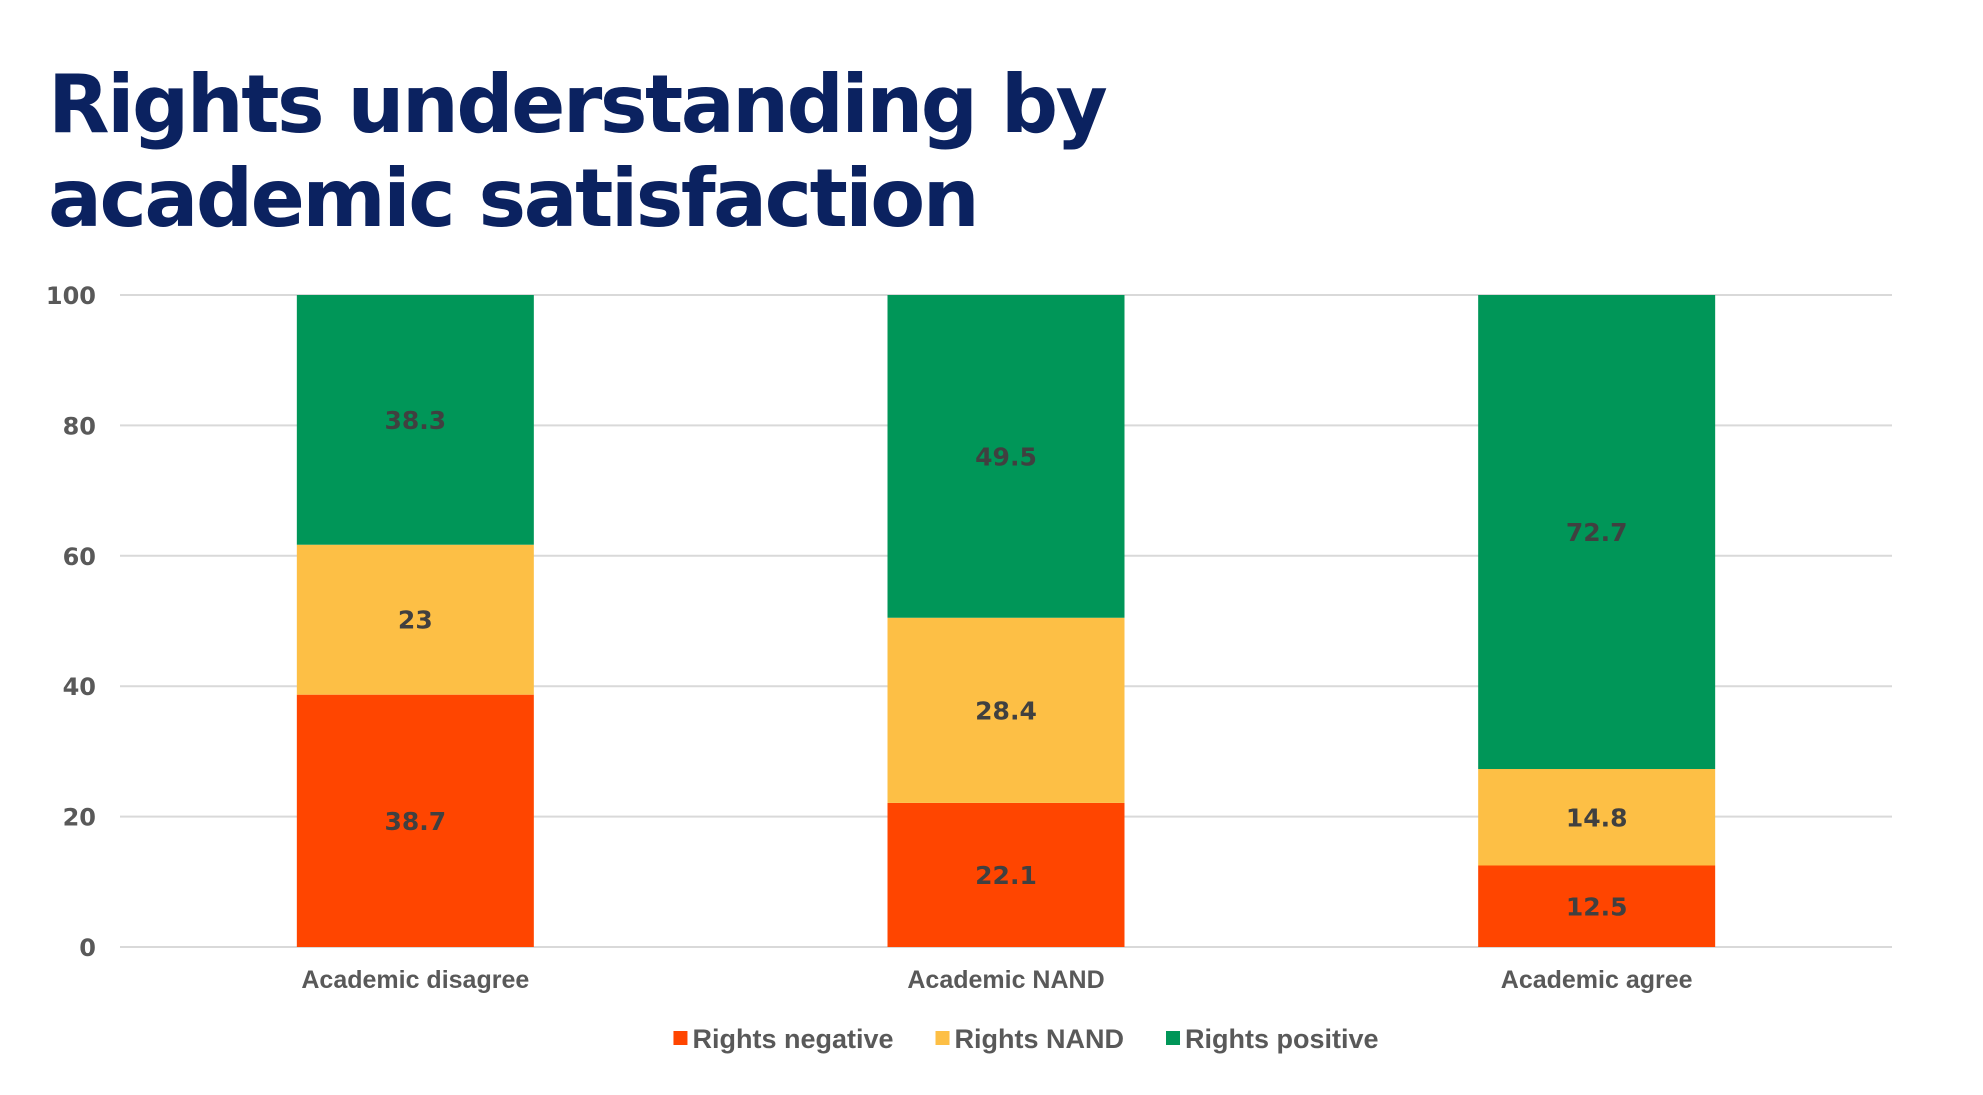 This screenshot has height=1095, width=1983. Describe the element at coordinates (1040, 1039) in the screenshot. I see `legend-label: Rights NAND` at that location.